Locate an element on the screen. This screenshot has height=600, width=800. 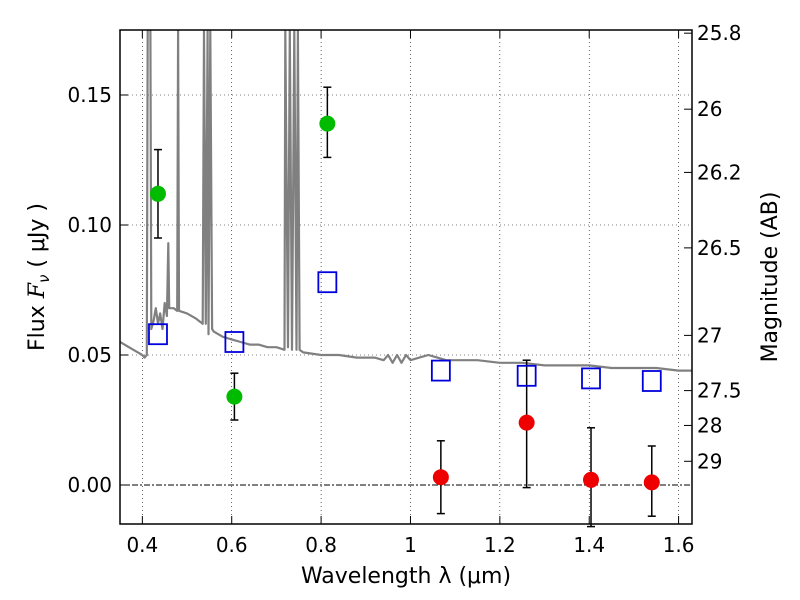
x-tick-label: 1.6 is located at coordinates (679, 545).